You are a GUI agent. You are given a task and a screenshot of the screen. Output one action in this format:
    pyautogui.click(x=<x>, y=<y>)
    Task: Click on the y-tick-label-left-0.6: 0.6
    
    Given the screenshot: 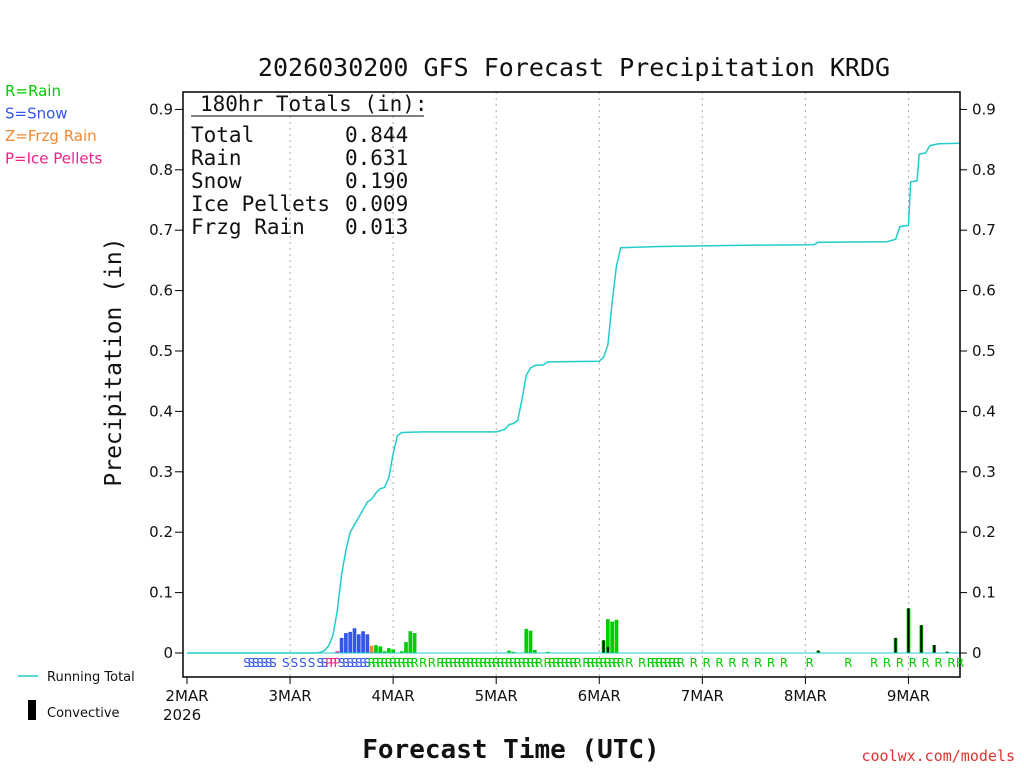 What is the action you would take?
    pyautogui.click(x=161, y=291)
    